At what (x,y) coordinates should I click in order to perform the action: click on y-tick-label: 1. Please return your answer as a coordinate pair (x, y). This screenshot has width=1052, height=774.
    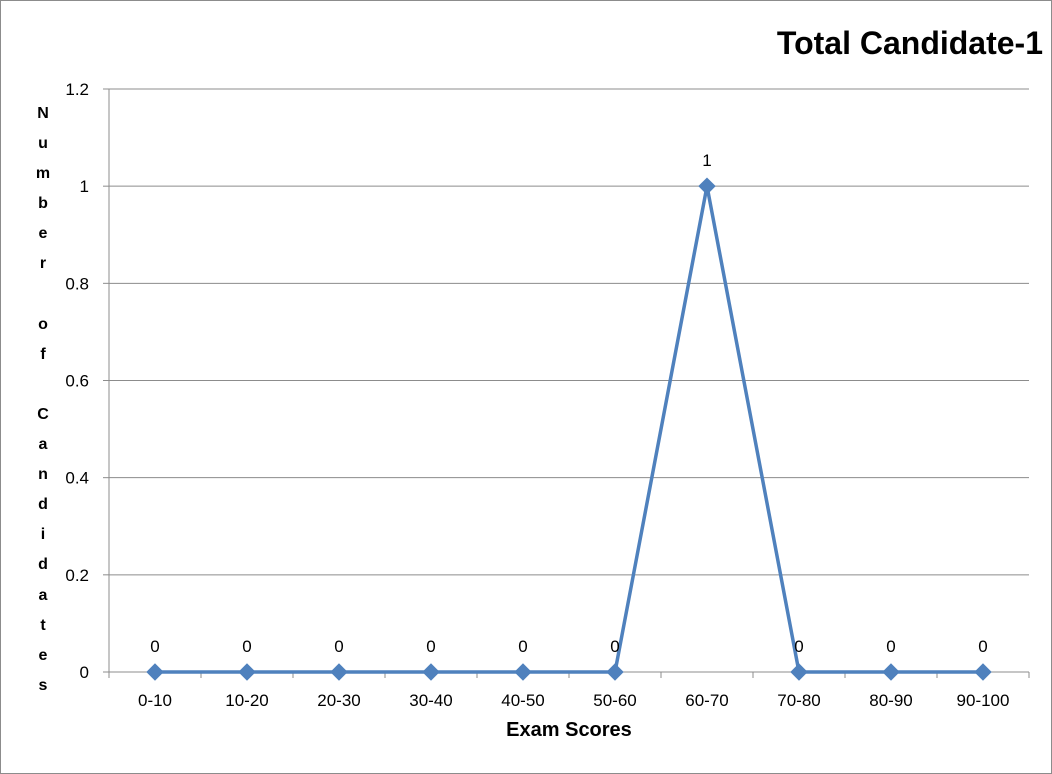
    Looking at the image, I should click on (84, 186).